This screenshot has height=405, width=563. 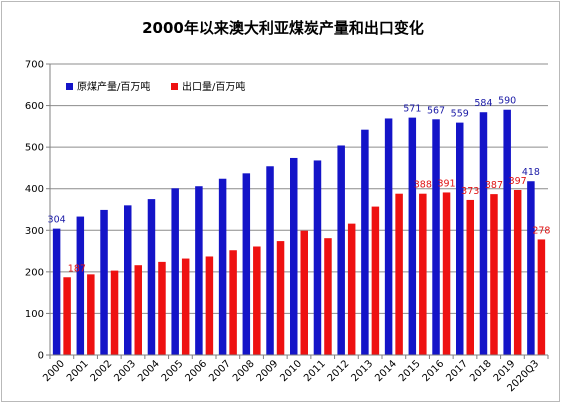 I want to click on data-label-export: 278, so click(x=541, y=230).